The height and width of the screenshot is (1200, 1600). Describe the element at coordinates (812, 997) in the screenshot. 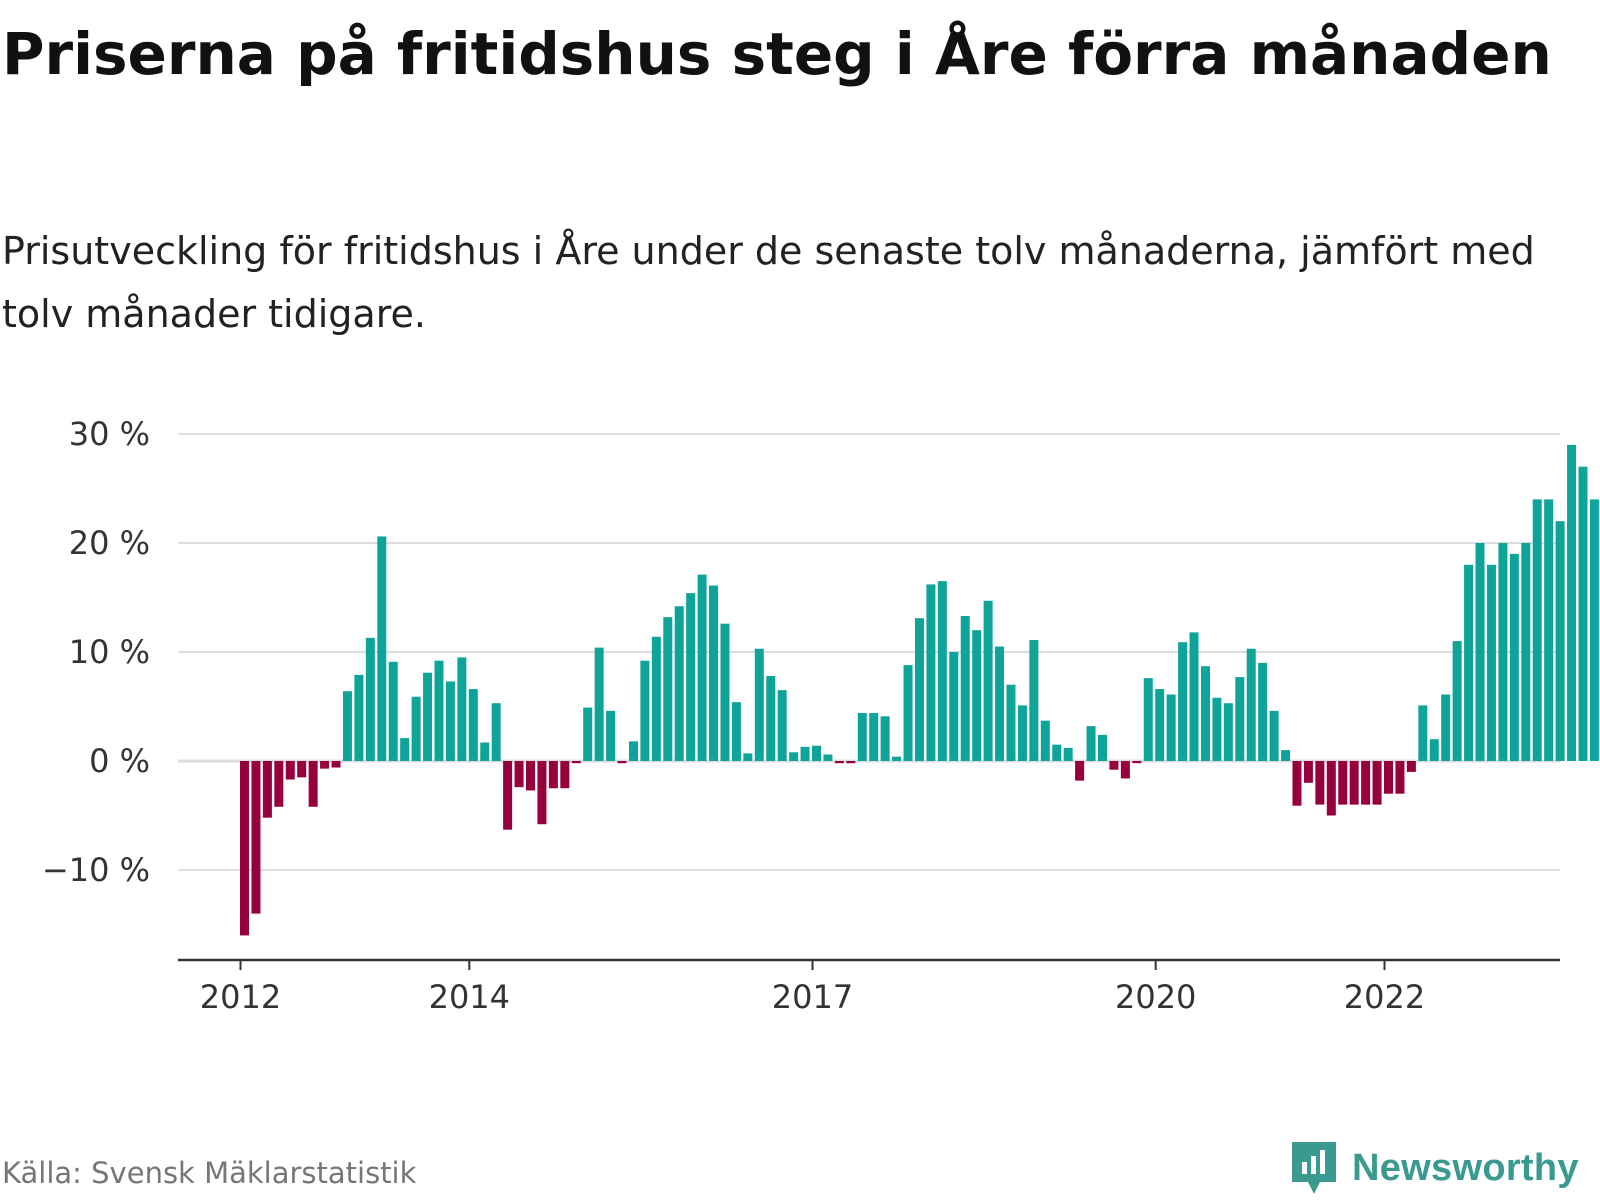

I see `x-tick-label: 2017` at that location.